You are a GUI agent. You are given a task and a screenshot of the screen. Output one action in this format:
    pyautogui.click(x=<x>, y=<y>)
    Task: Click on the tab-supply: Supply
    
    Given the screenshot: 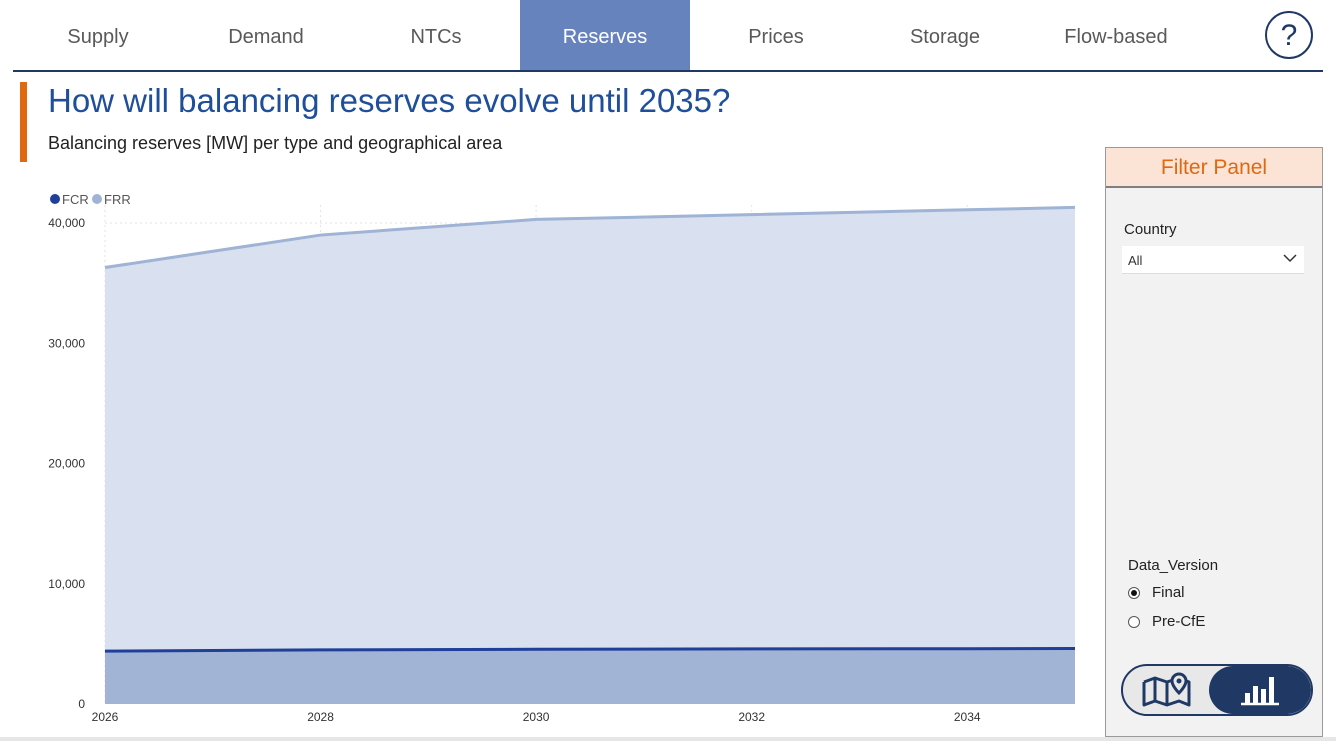 What is the action you would take?
    pyautogui.click(x=98, y=37)
    